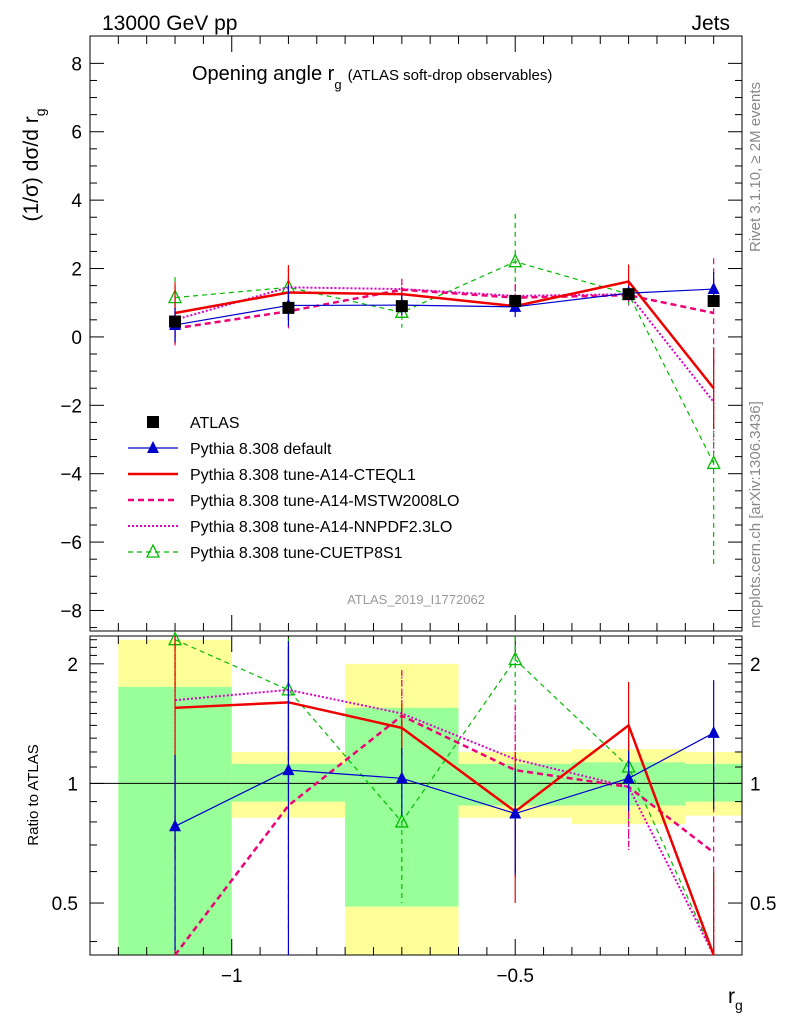 The image size is (786, 1024). What do you see at coordinates (337, 84) in the screenshot?
I see `chart-title-sub: g` at bounding box center [337, 84].